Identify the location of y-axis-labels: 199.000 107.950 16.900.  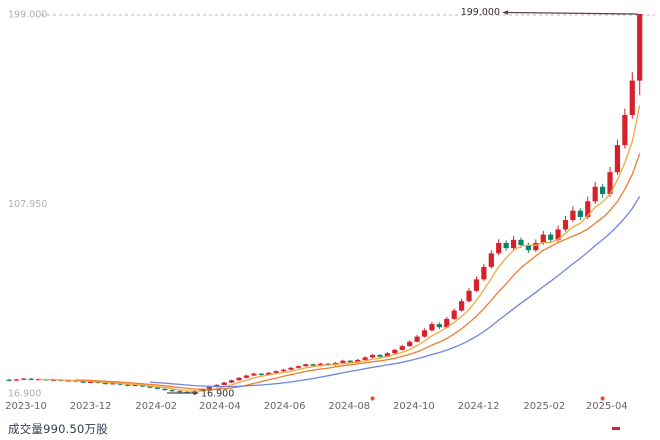
(27, 205).